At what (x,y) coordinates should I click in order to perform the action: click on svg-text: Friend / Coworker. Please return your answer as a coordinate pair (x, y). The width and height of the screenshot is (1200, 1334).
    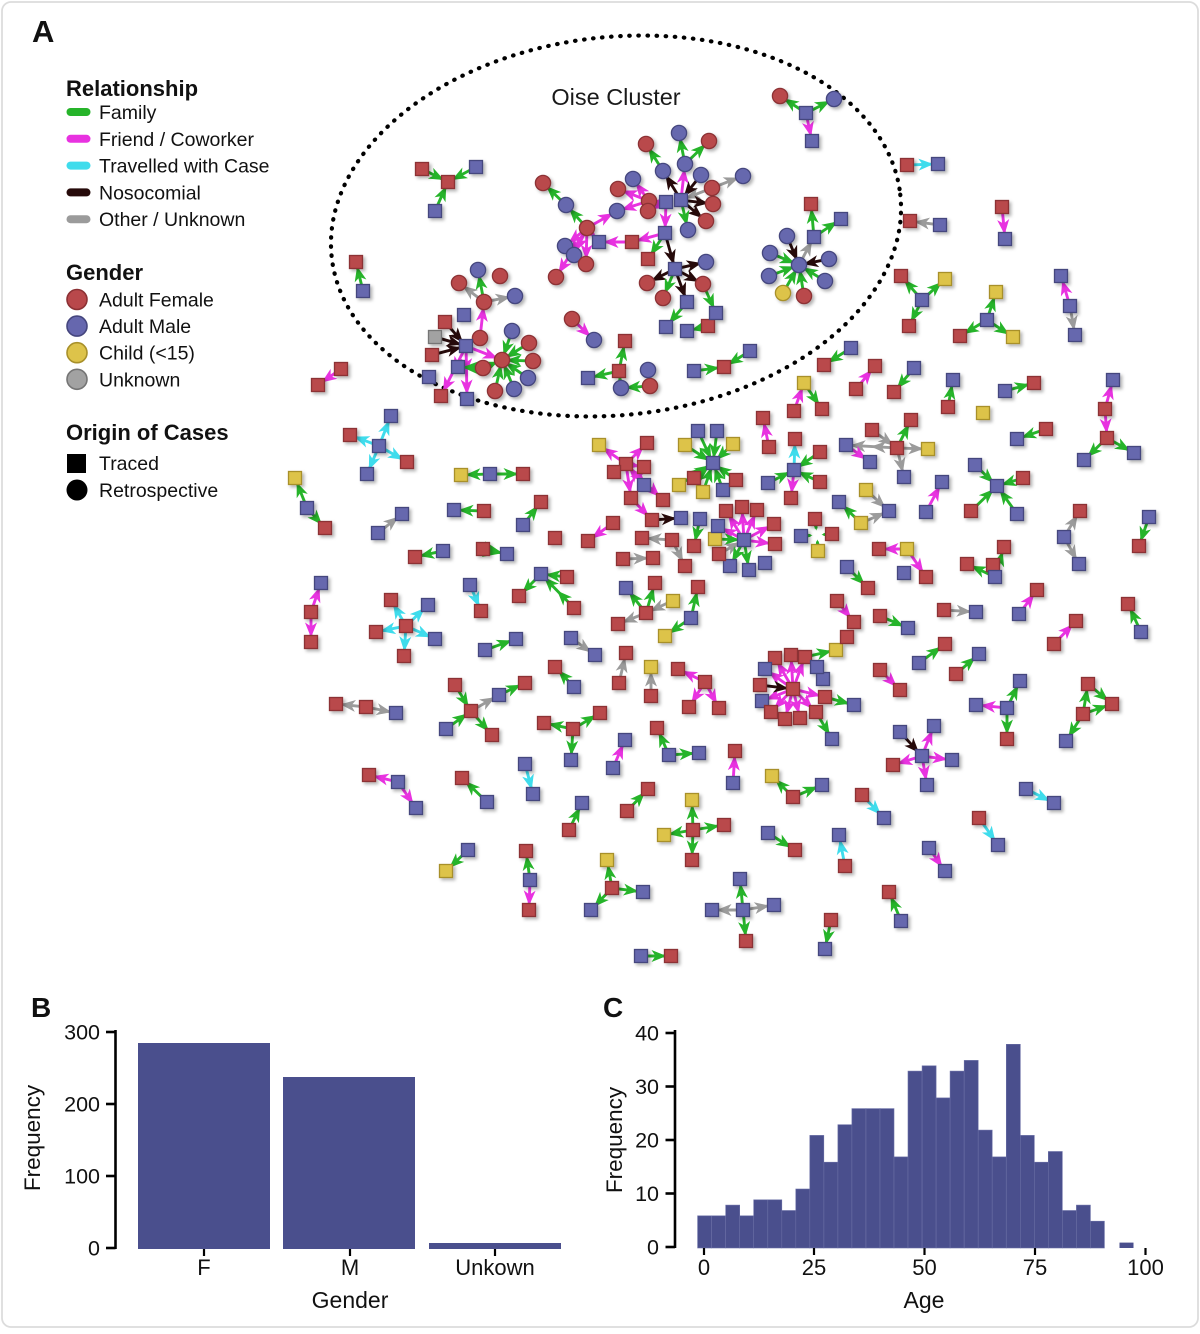
    Looking at the image, I should click on (176, 140).